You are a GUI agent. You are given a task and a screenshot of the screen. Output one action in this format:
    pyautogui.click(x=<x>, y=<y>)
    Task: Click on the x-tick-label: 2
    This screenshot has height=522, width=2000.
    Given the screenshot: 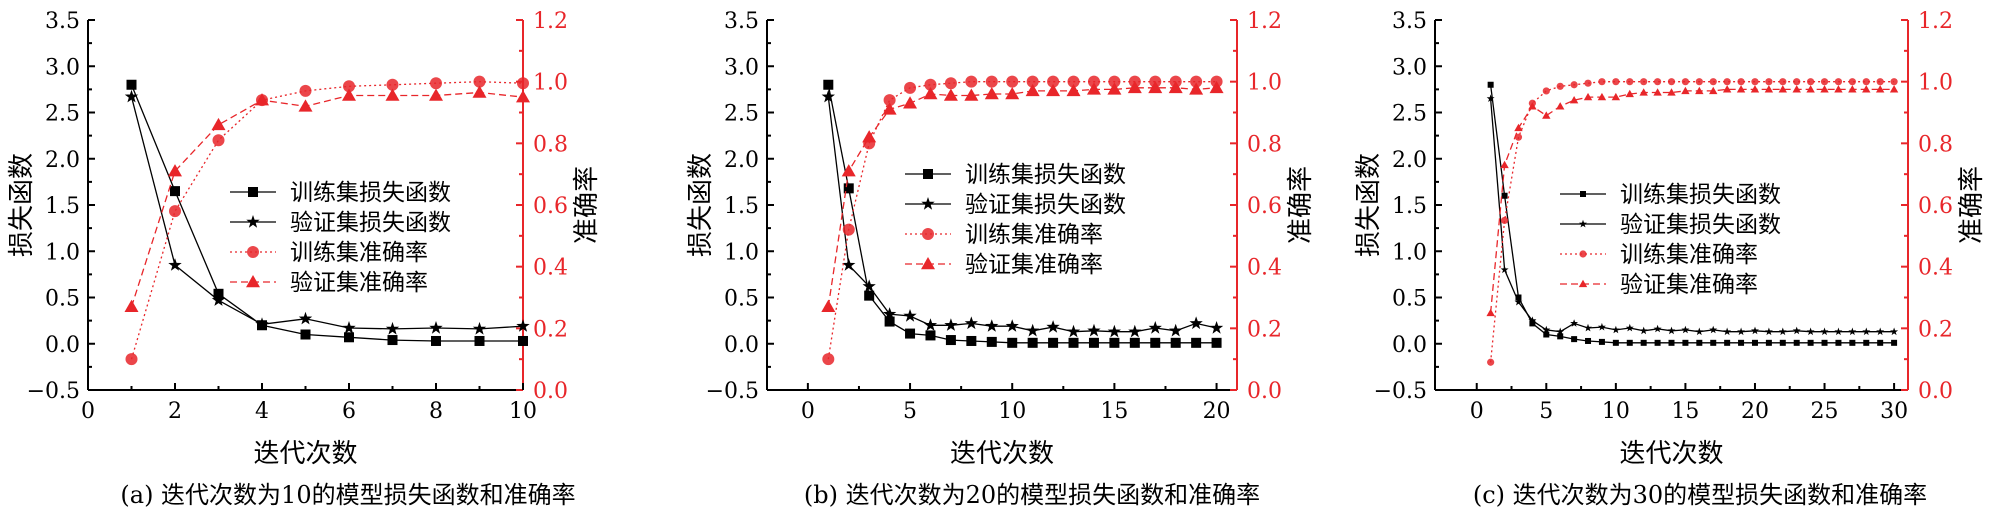 What is the action you would take?
    pyautogui.click(x=175, y=411)
    